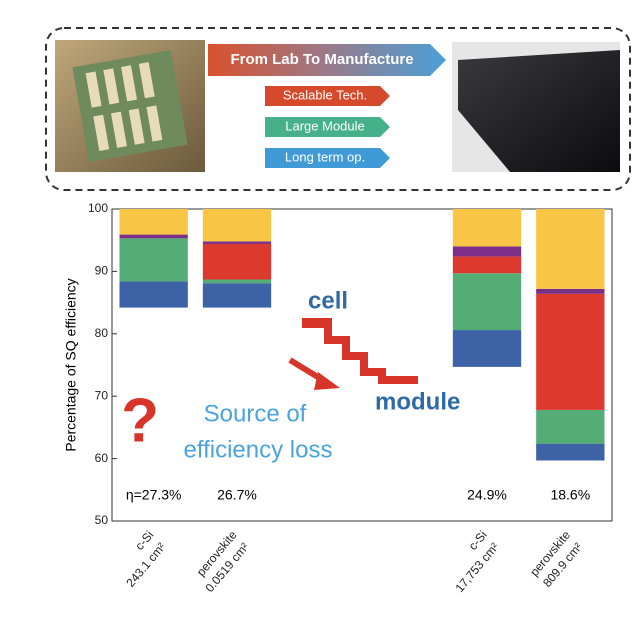  What do you see at coordinates (71, 364) in the screenshot?
I see `y-axis-label: Percentage of SQ efficiency` at bounding box center [71, 364].